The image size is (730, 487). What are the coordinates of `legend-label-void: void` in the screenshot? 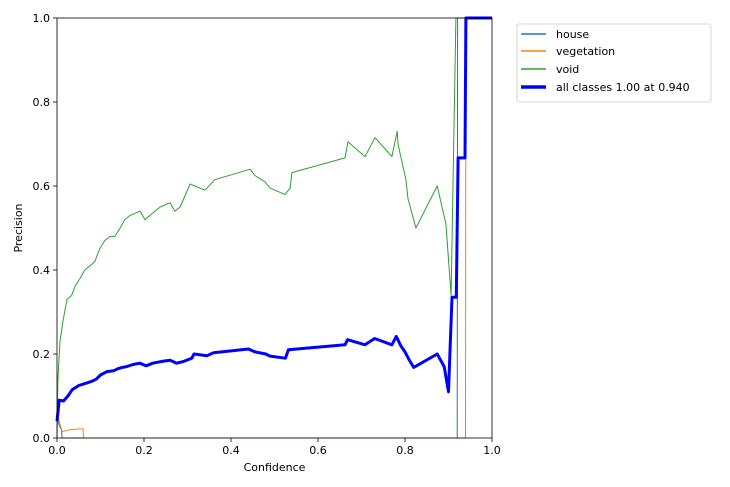 It's located at (567, 69).